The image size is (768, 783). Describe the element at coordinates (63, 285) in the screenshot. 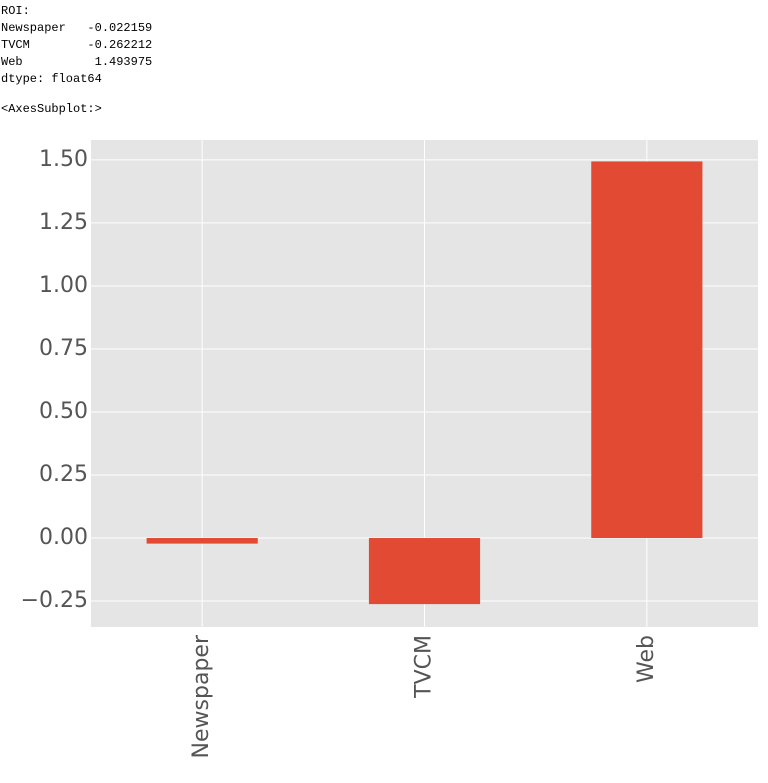

I see `y-tick-label: 1.00` at that location.